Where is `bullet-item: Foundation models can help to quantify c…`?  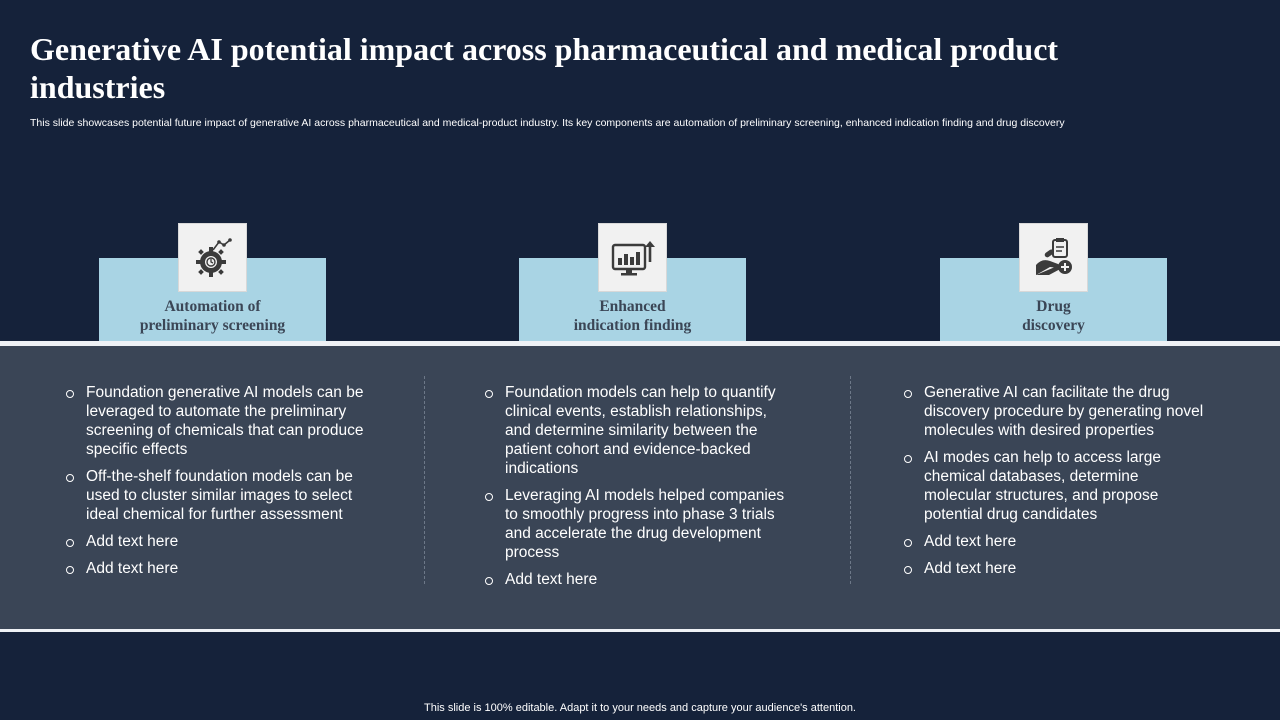
bullet-item: Foundation models can help to quantify c… is located at coordinates (635, 430).